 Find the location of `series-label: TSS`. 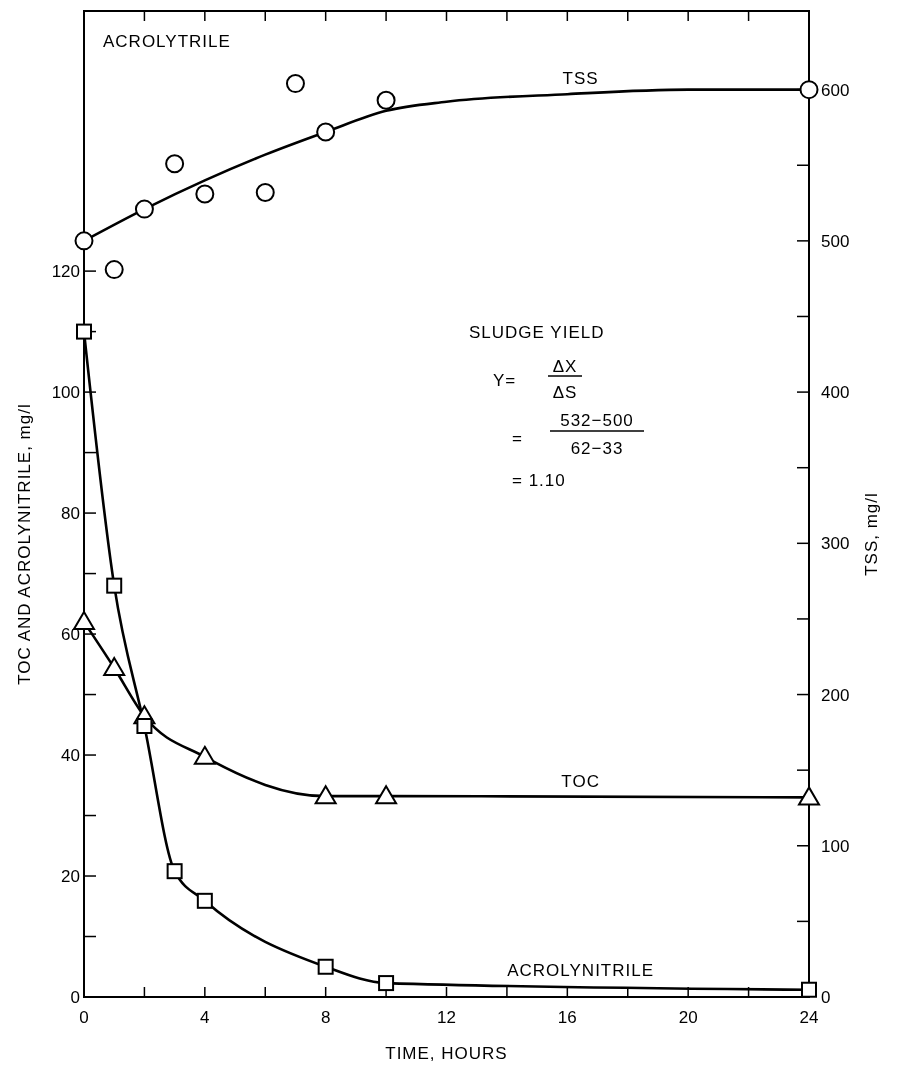

series-label: TSS is located at coordinates (580, 78).